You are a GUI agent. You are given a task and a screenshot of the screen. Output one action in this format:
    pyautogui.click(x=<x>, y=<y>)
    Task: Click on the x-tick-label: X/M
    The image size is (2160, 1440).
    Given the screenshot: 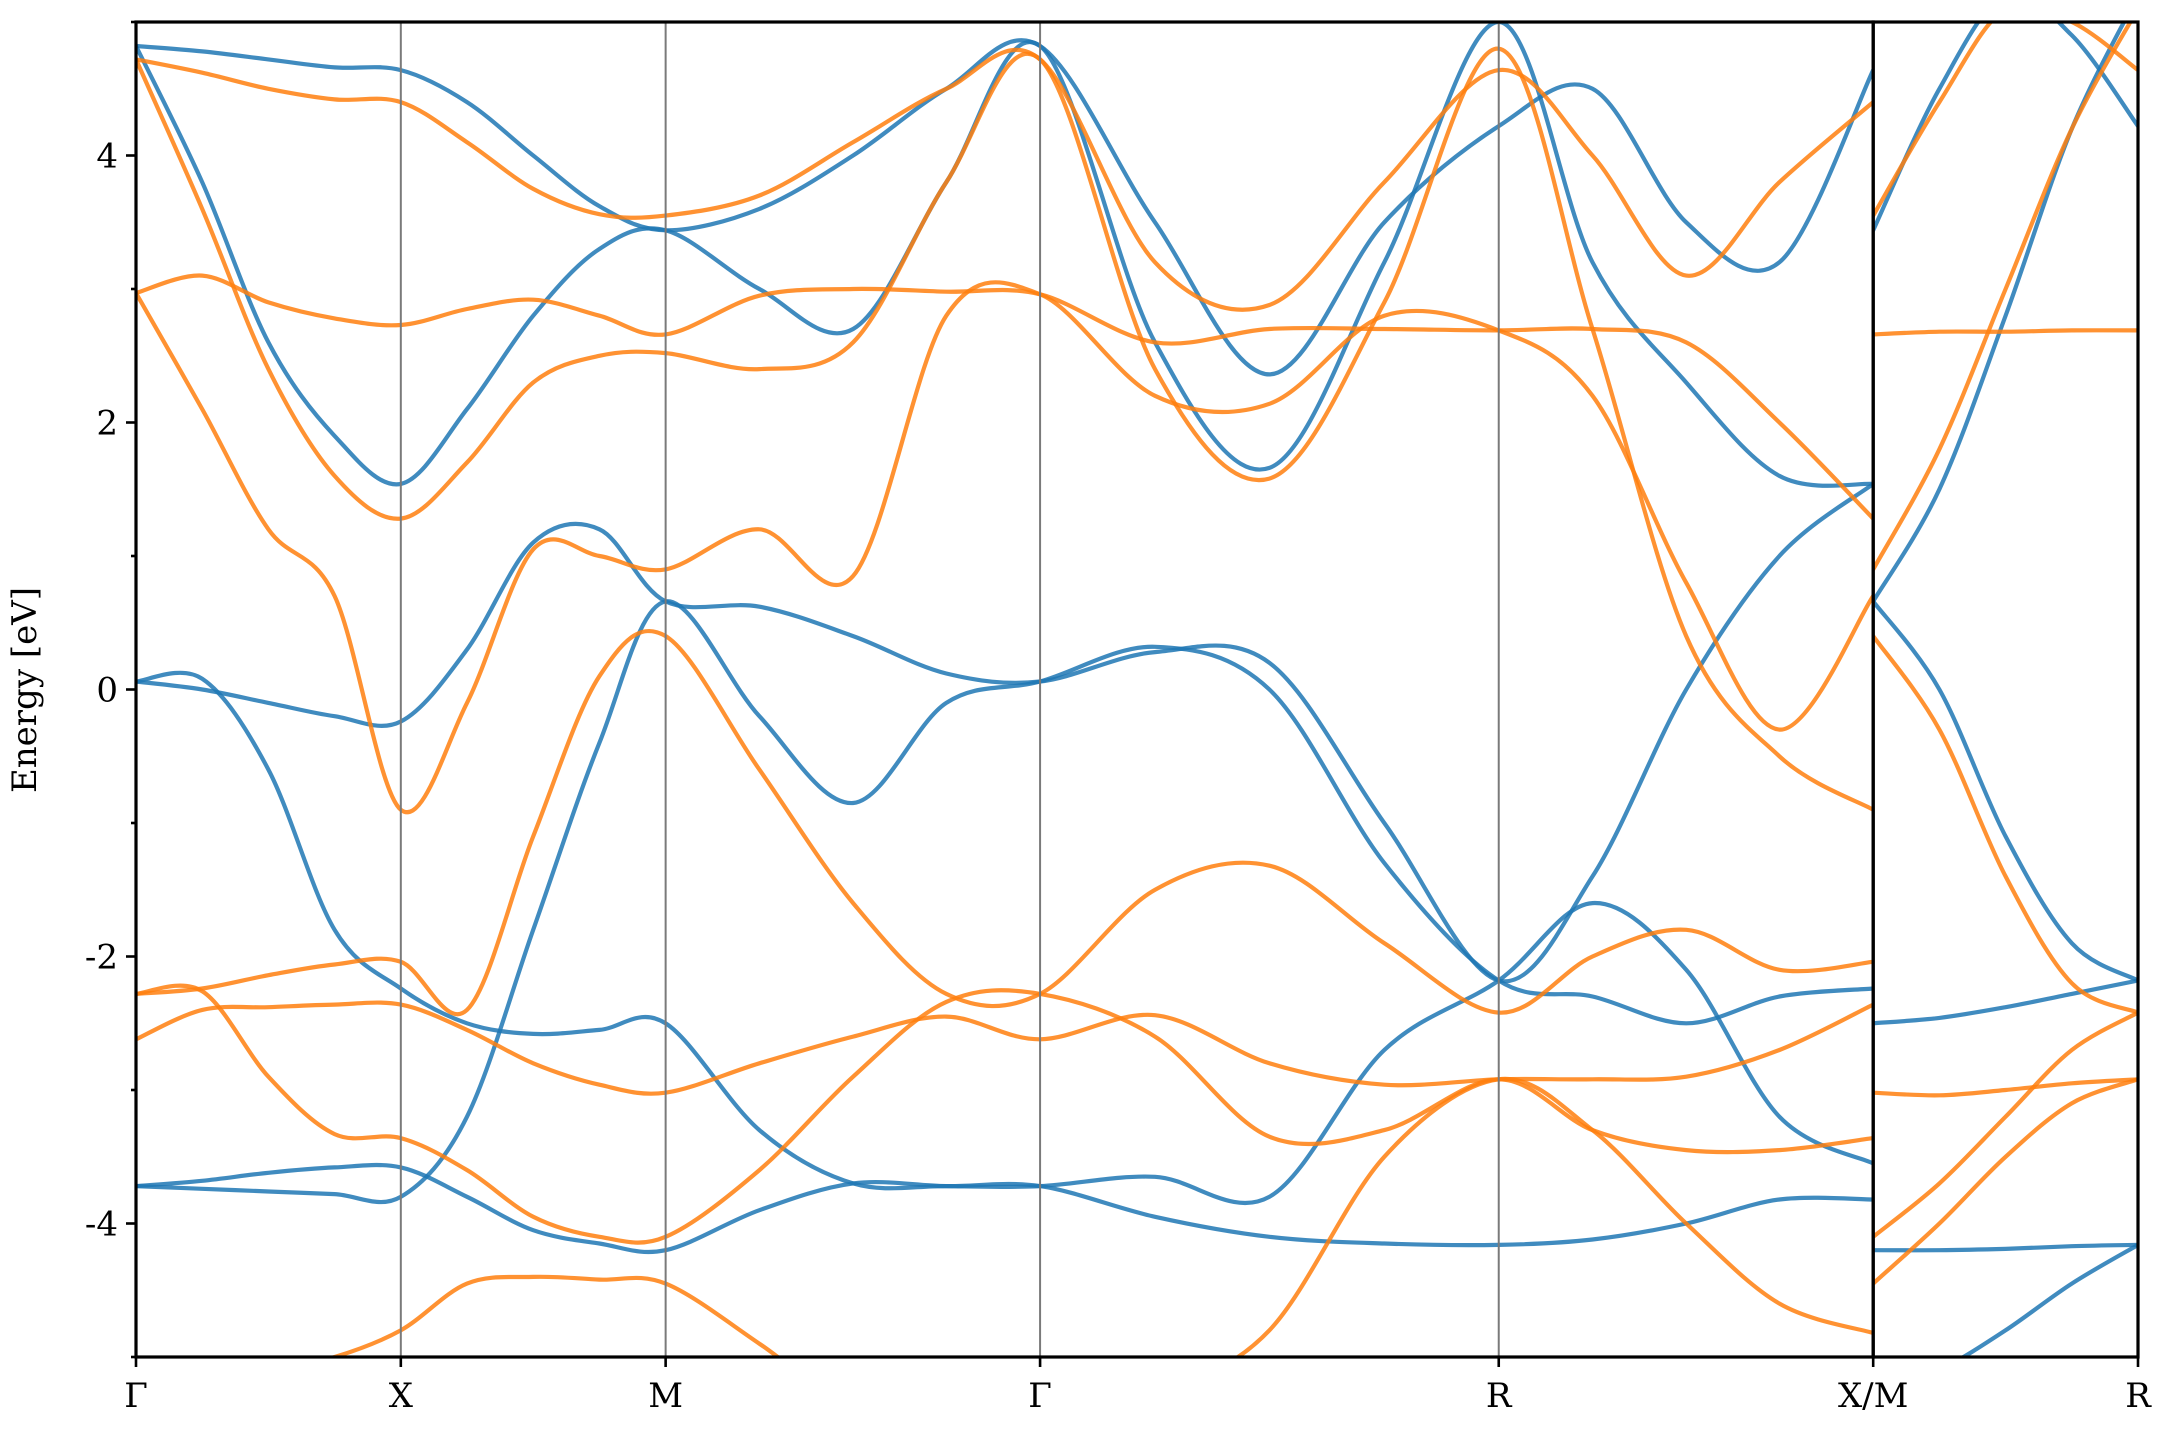 What is the action you would take?
    pyautogui.click(x=1873, y=1396)
    